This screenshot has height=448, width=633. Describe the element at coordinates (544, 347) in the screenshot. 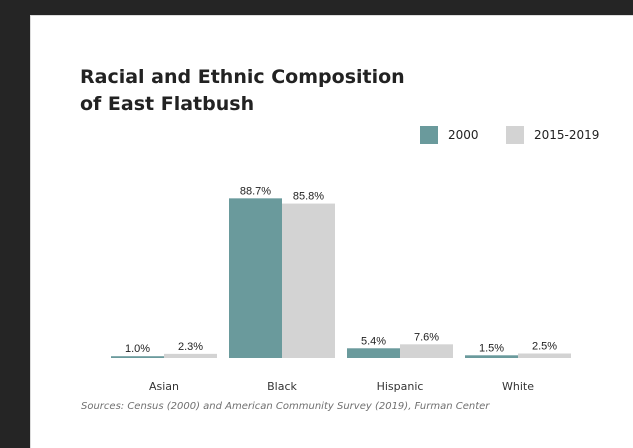

I see `data-label-white-2015-2019: 2.5%` at that location.